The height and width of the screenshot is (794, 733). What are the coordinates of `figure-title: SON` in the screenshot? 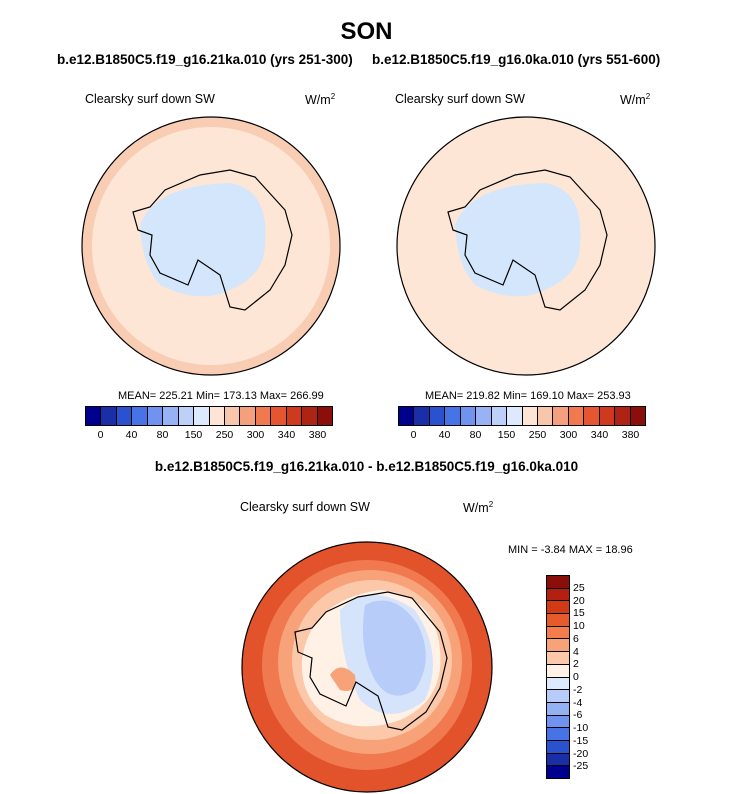 It's located at (366, 31).